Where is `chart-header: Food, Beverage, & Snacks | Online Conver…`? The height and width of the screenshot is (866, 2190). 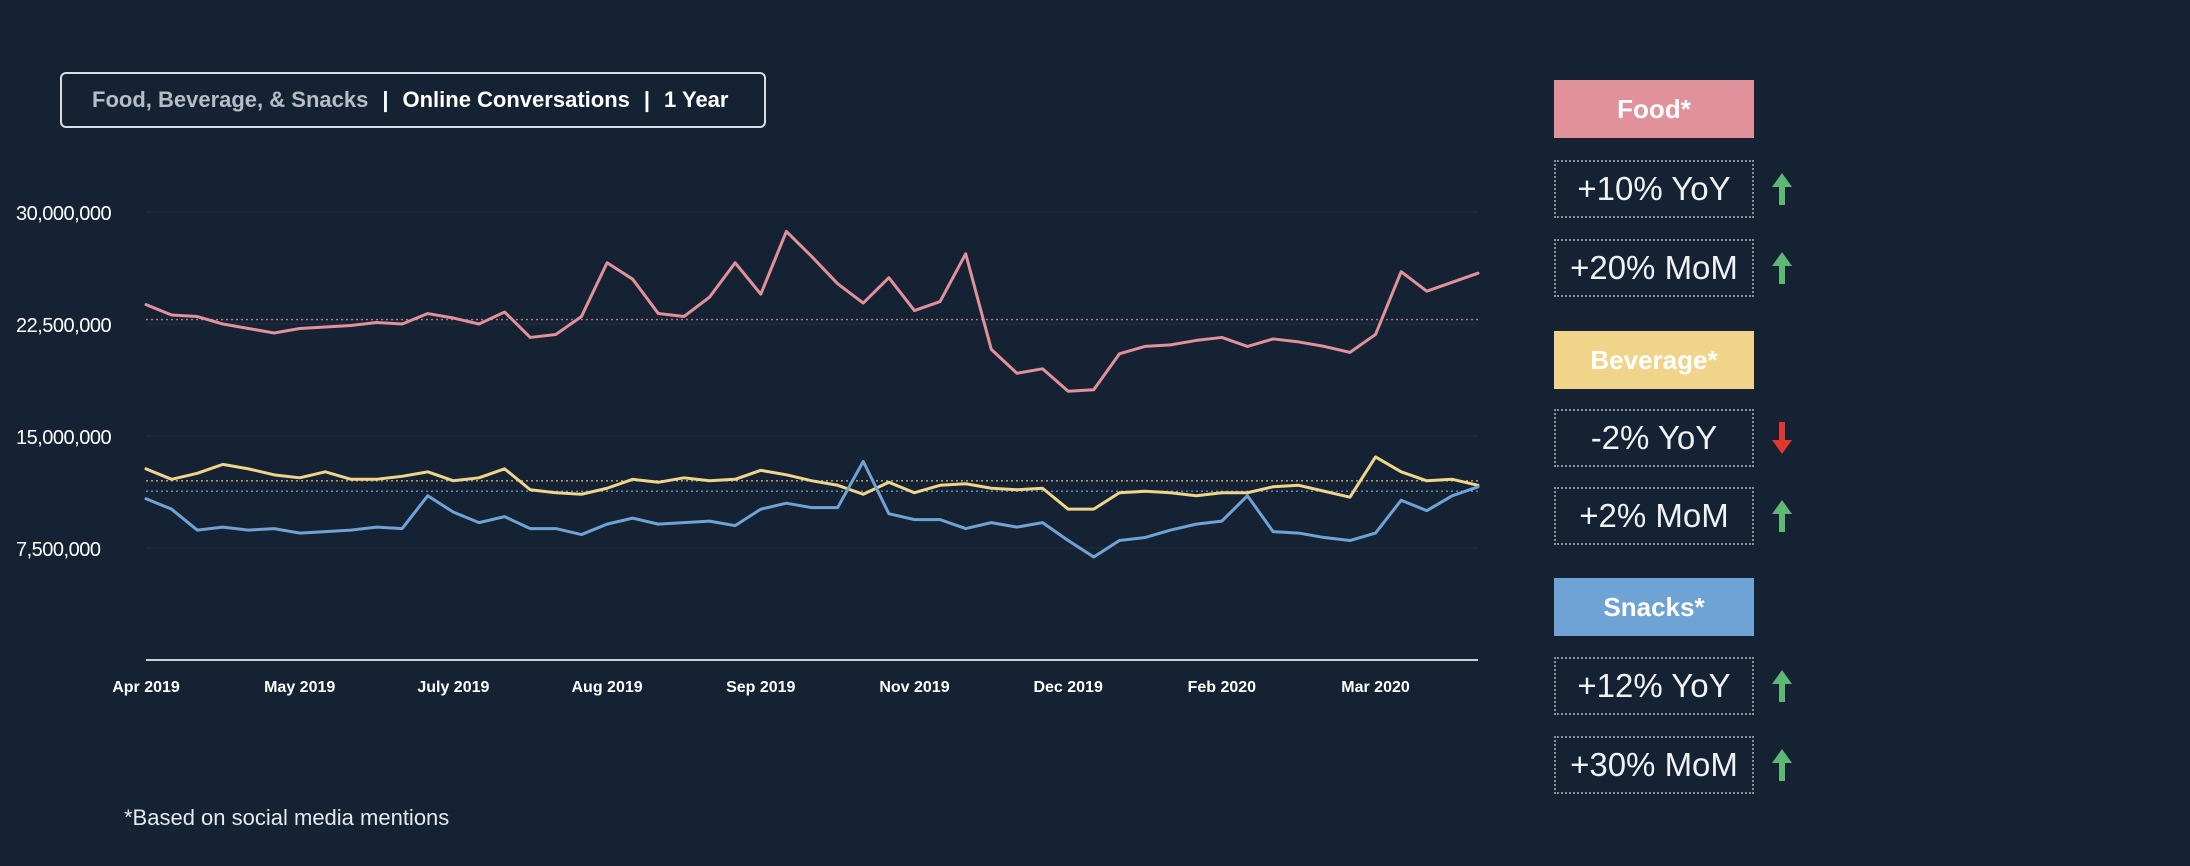
chart-header: Food, Beverage, & Snacks | Online Conver… is located at coordinates (413, 100).